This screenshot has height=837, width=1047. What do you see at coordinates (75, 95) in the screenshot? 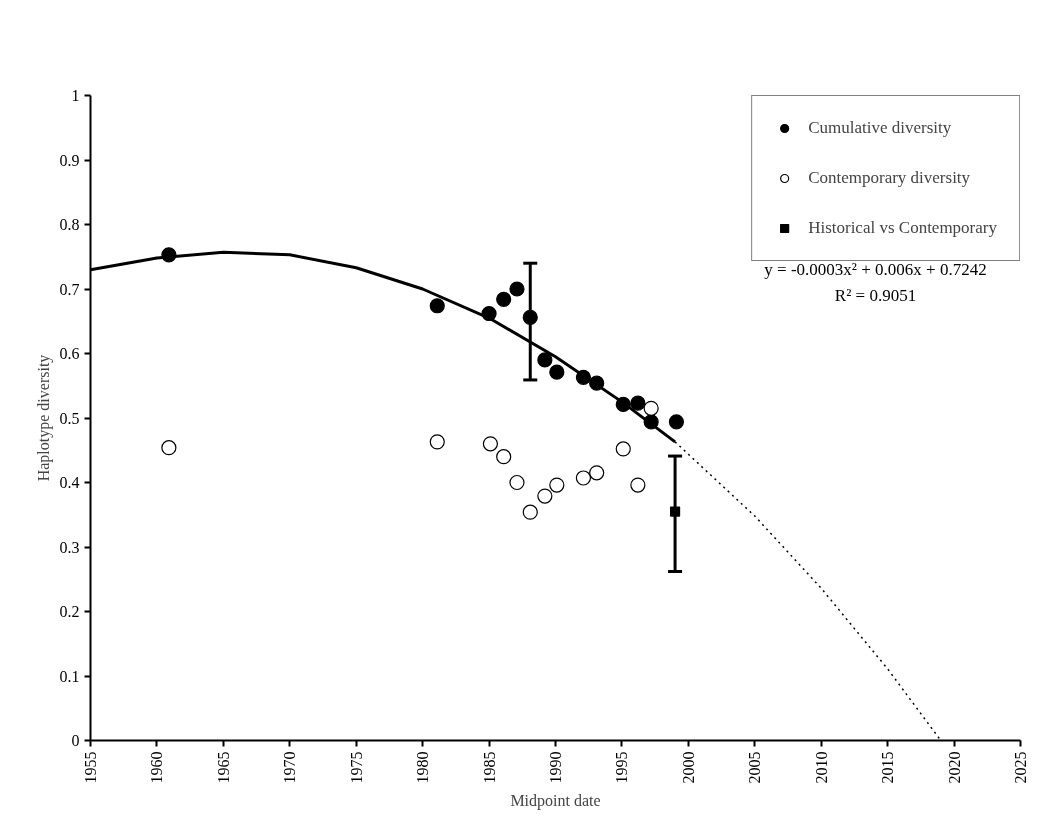
I see `y-tick-label: 1` at bounding box center [75, 95].